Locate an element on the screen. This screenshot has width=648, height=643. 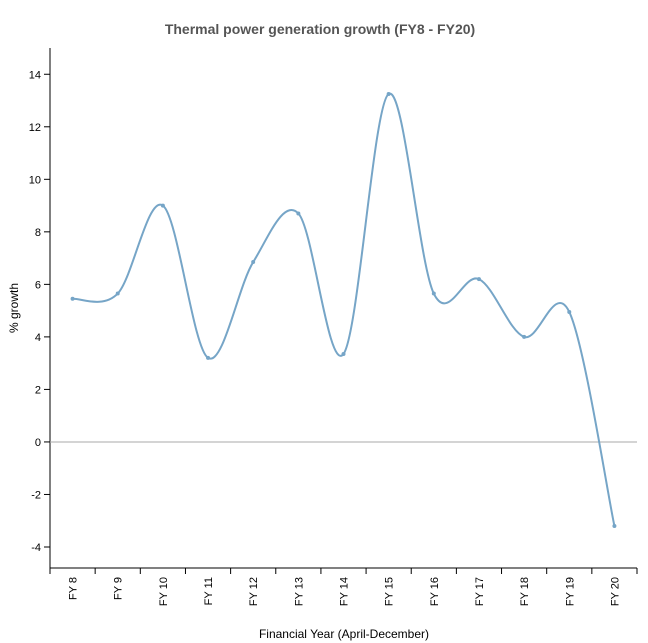
x-tick-label: FY 14 is located at coordinates (345, 591).